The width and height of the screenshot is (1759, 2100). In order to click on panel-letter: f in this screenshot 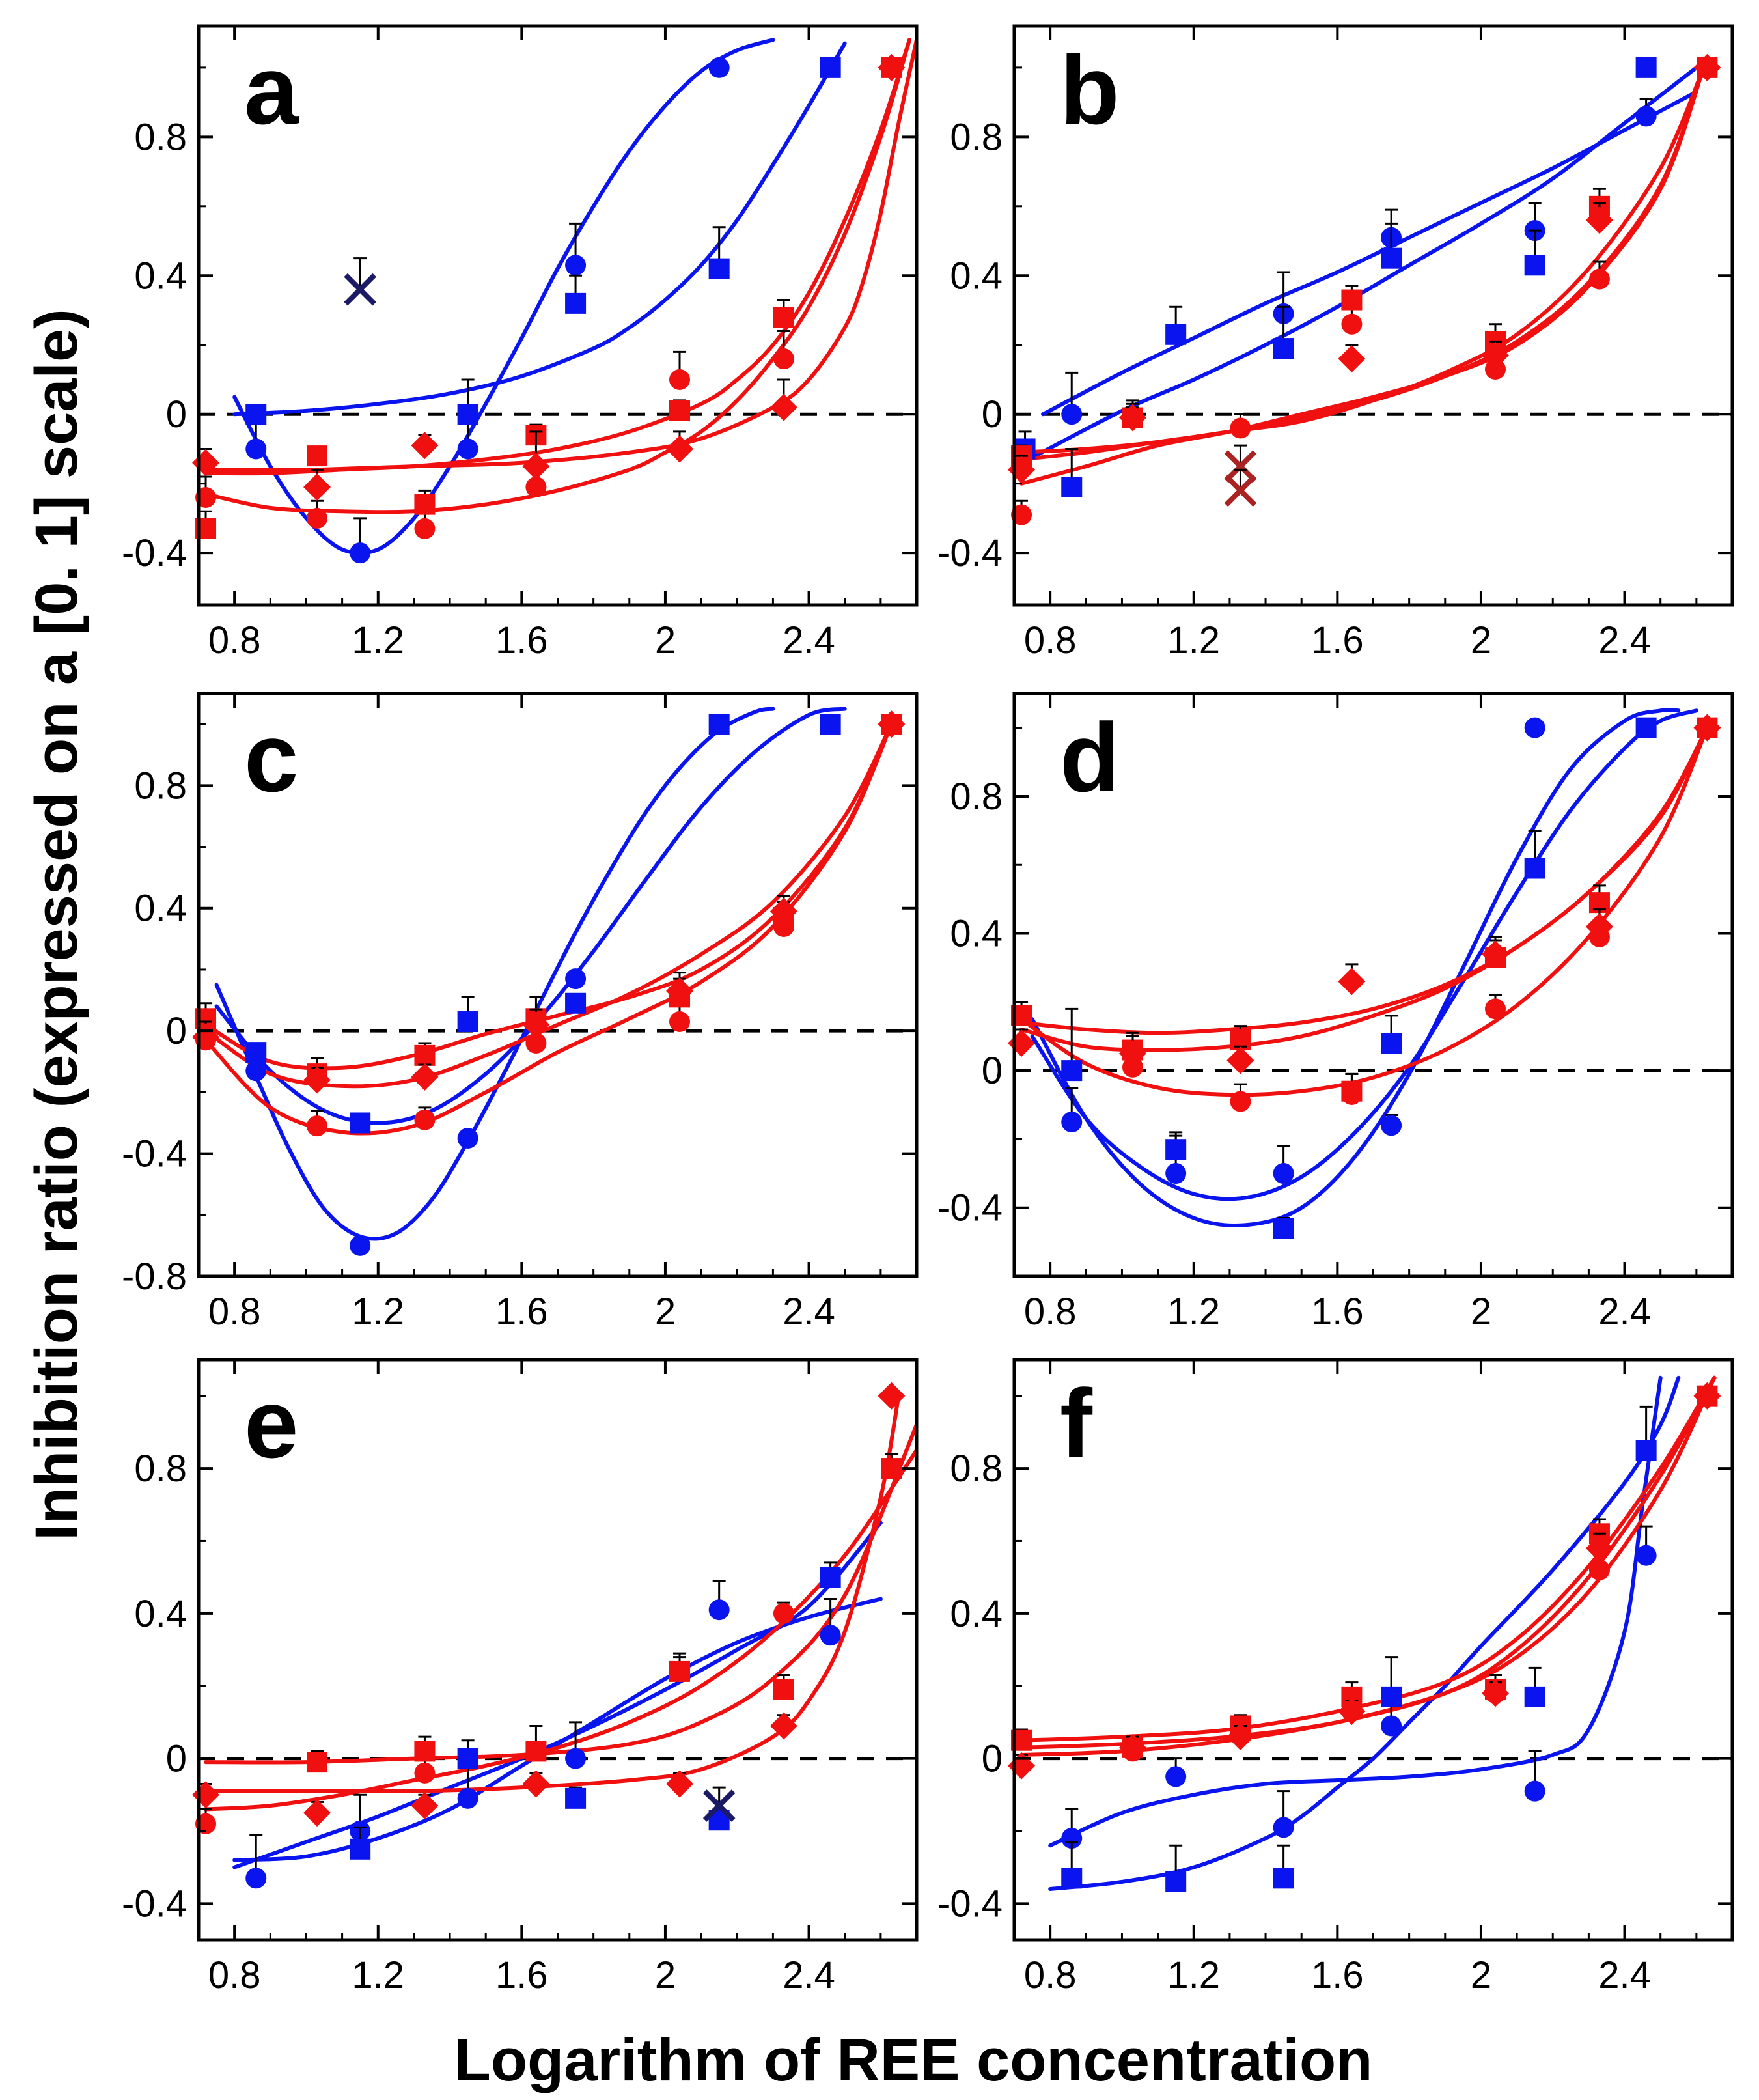, I will do `click(1076, 1424)`.